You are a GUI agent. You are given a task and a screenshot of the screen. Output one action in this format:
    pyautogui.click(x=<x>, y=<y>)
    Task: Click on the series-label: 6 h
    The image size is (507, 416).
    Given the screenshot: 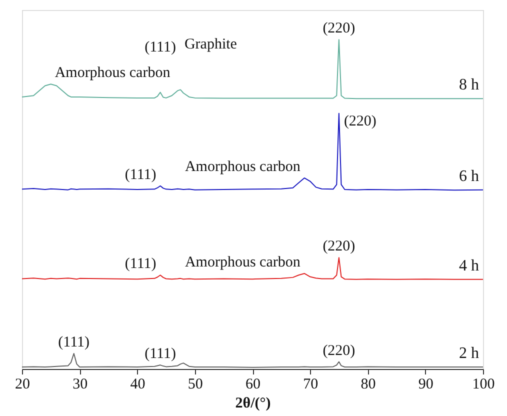 What is the action you would take?
    pyautogui.click(x=469, y=176)
    